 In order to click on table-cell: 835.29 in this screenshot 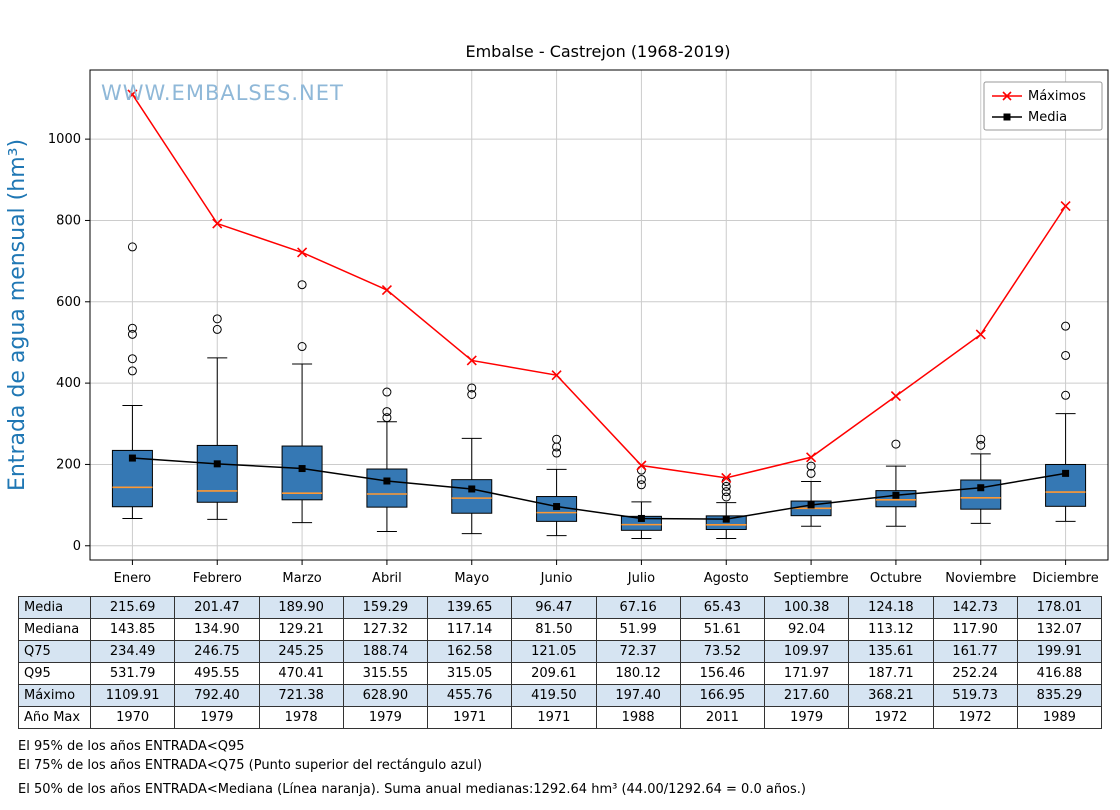, I will do `click(1059, 695)`.